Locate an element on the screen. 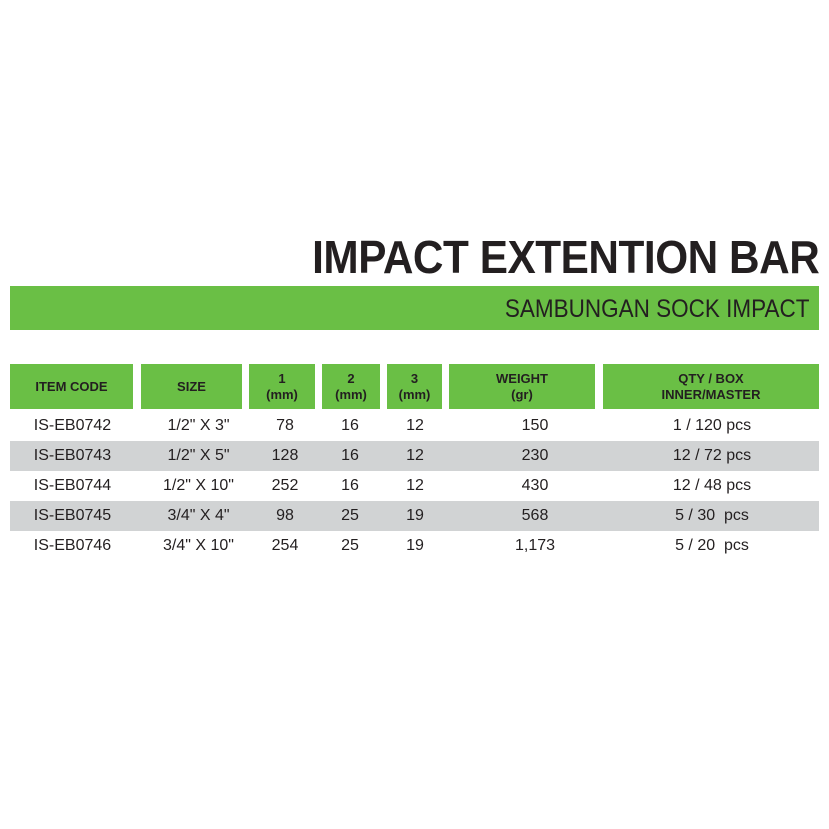 This screenshot has width=829, height=829. cell-item-code: IS-EB0746 is located at coordinates (72, 545).